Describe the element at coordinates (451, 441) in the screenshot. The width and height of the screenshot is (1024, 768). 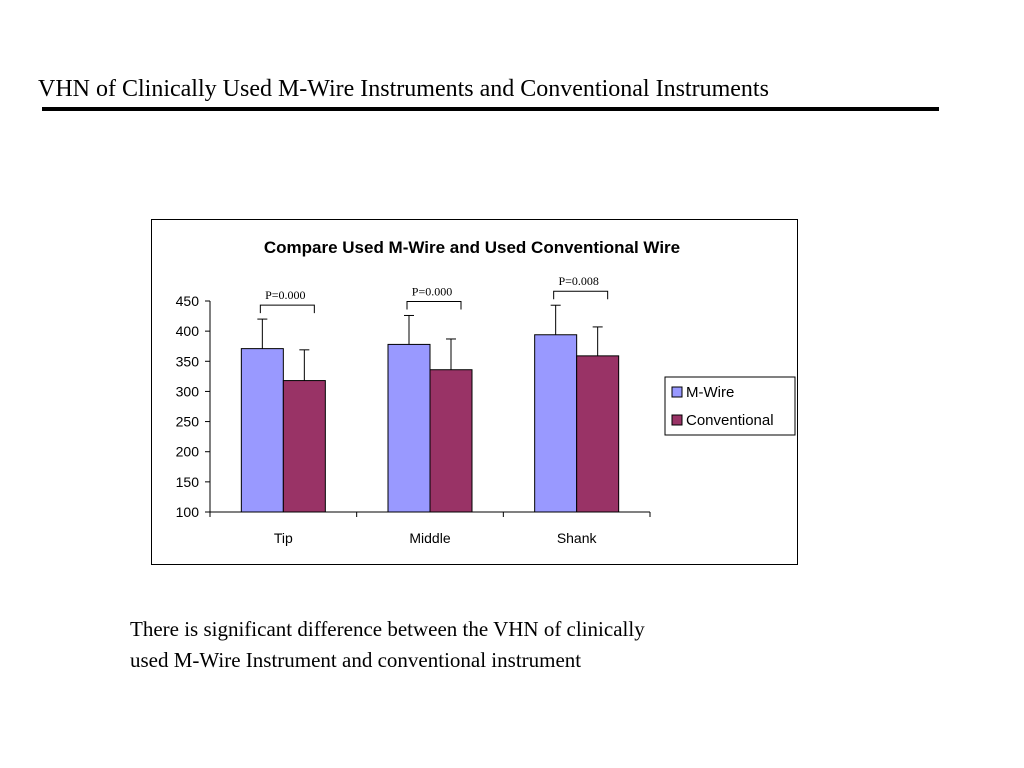
I see `bar-conventional-middle` at that location.